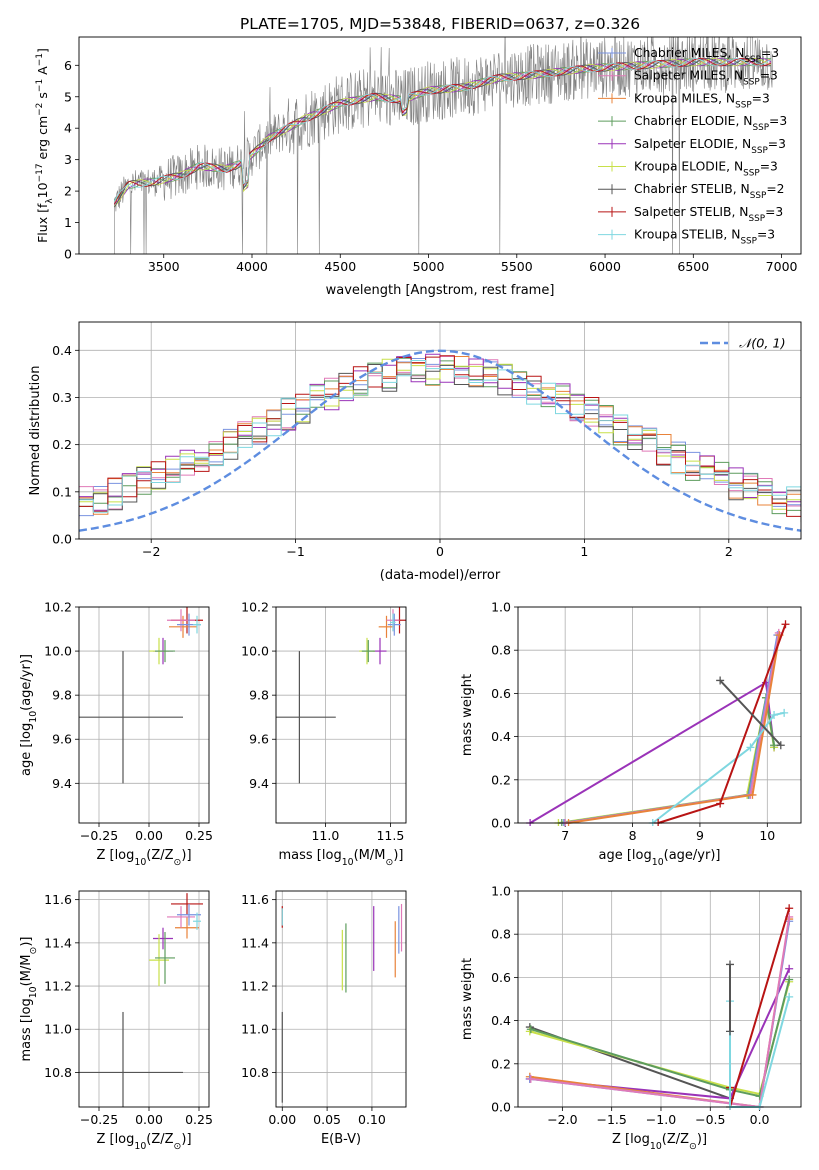 The height and width of the screenshot is (1170, 819). I want to click on x-tick-label: 3500, so click(164, 266).